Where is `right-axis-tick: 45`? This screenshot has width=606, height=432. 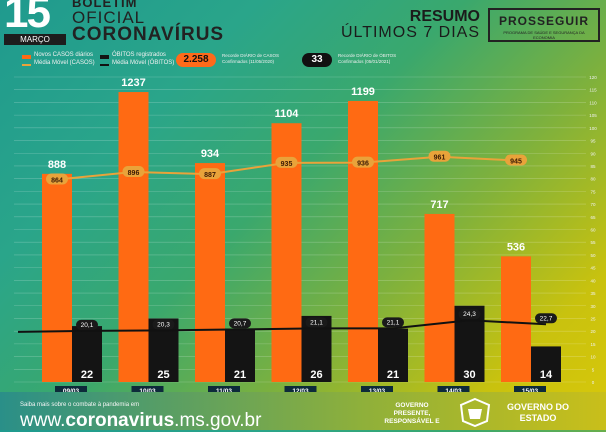 right-axis-tick: 45 is located at coordinates (593, 268).